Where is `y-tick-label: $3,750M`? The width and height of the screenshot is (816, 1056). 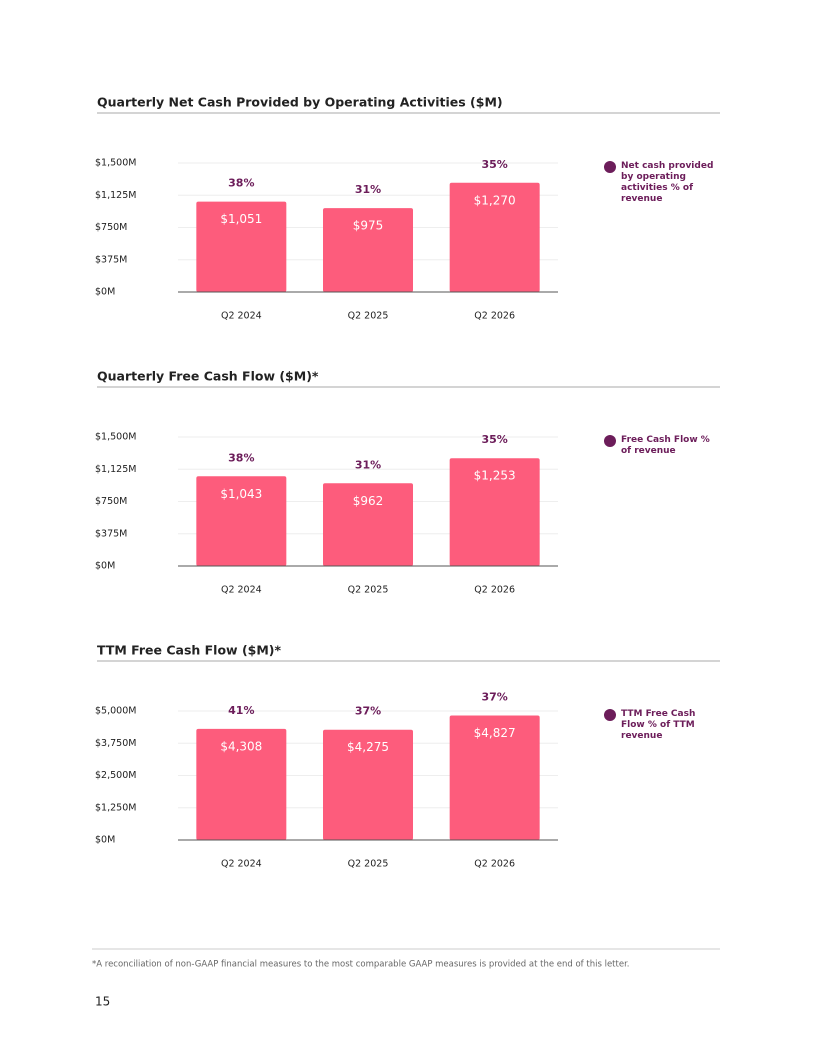
y-tick-label: $3,750M is located at coordinates (115, 743).